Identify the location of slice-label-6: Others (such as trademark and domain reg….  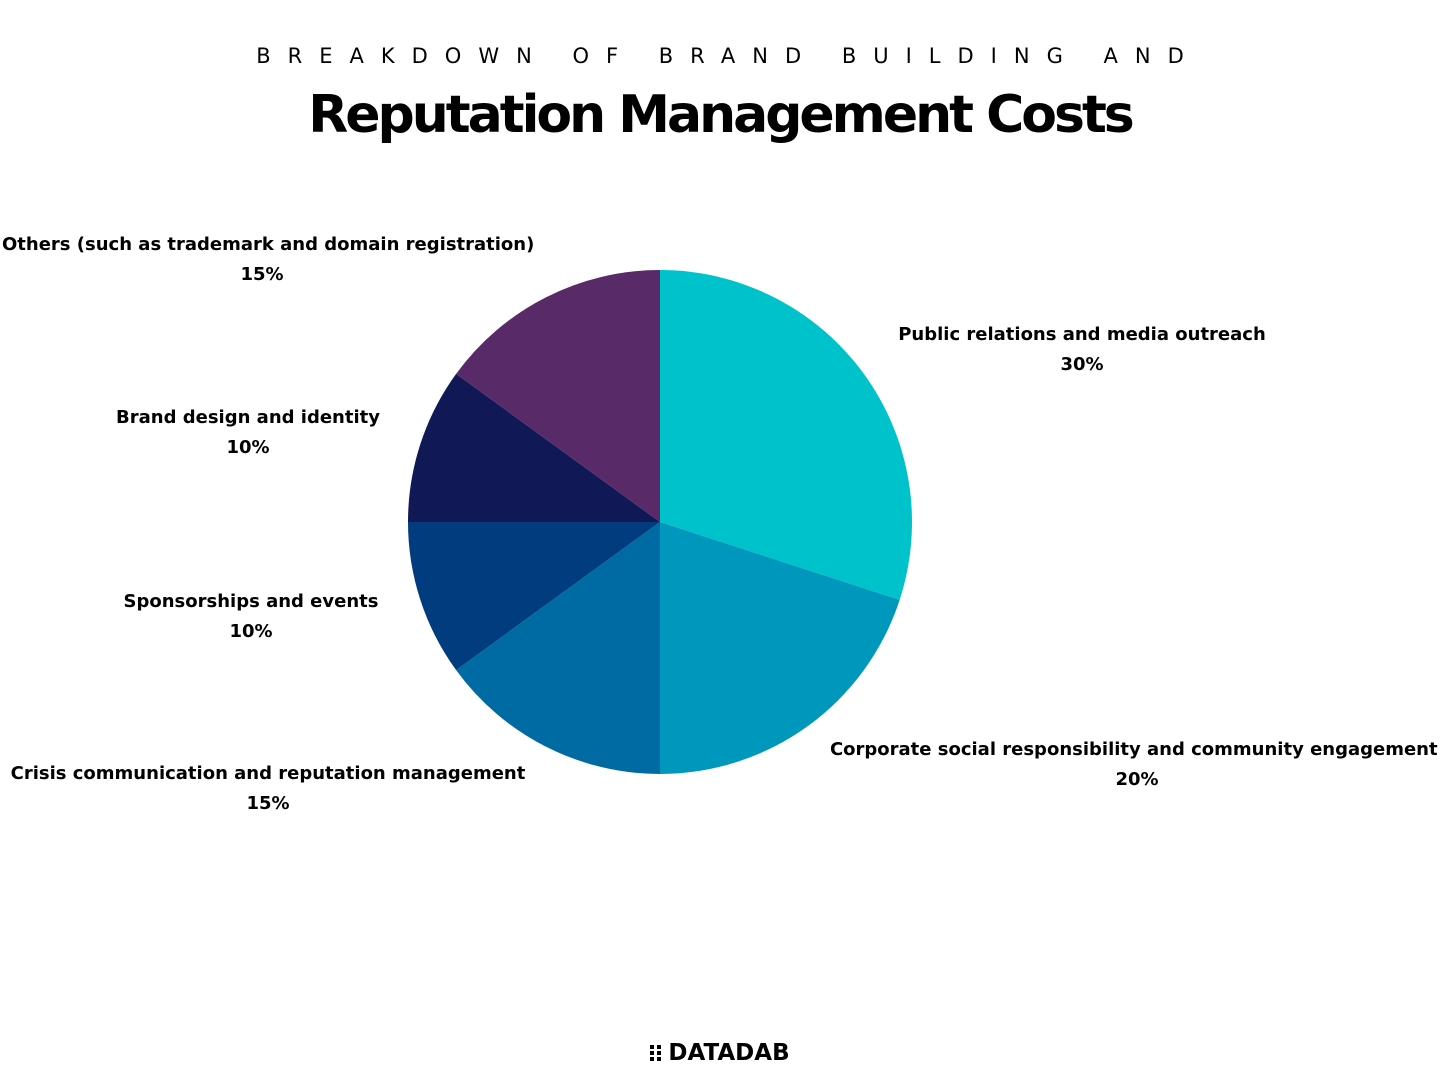
(268, 244).